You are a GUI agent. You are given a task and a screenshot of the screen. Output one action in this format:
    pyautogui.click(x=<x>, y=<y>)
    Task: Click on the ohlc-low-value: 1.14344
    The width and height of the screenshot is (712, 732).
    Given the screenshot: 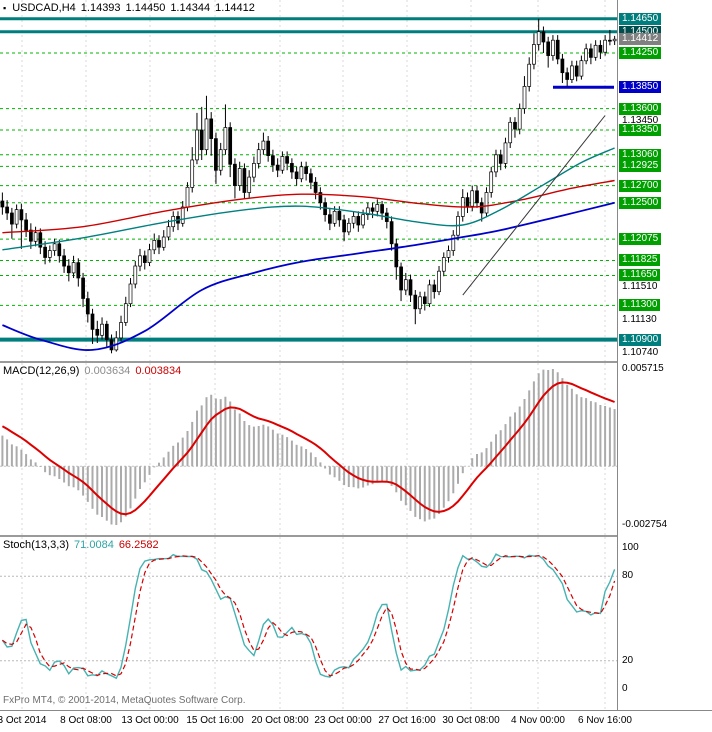 What is the action you would take?
    pyautogui.click(x=190, y=8)
    